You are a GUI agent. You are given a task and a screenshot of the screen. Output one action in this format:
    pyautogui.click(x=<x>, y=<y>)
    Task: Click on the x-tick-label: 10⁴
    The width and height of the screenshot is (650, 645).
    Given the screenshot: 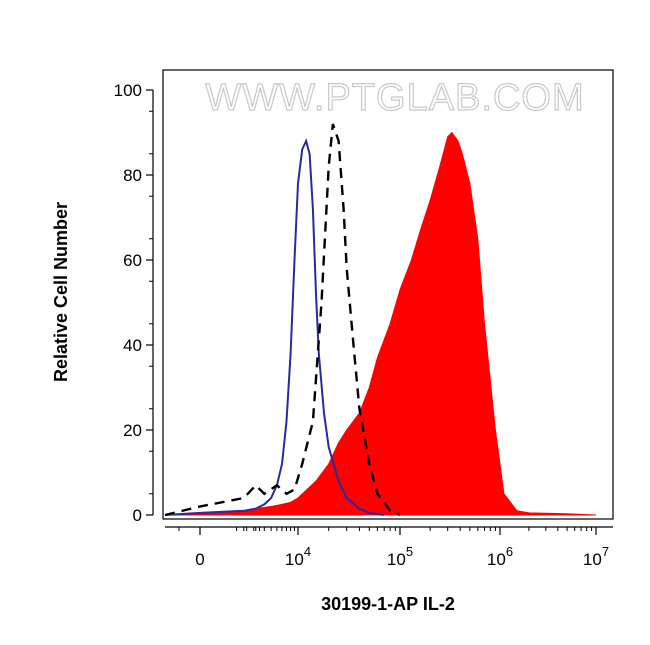 What is the action you would take?
    pyautogui.click(x=298, y=556)
    